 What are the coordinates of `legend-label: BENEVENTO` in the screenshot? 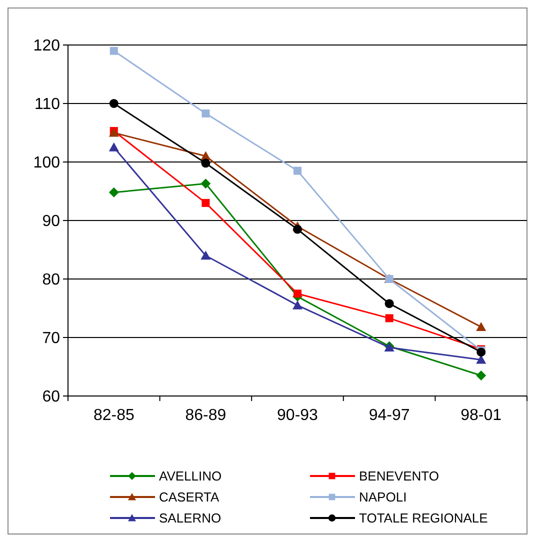 It's located at (399, 476).